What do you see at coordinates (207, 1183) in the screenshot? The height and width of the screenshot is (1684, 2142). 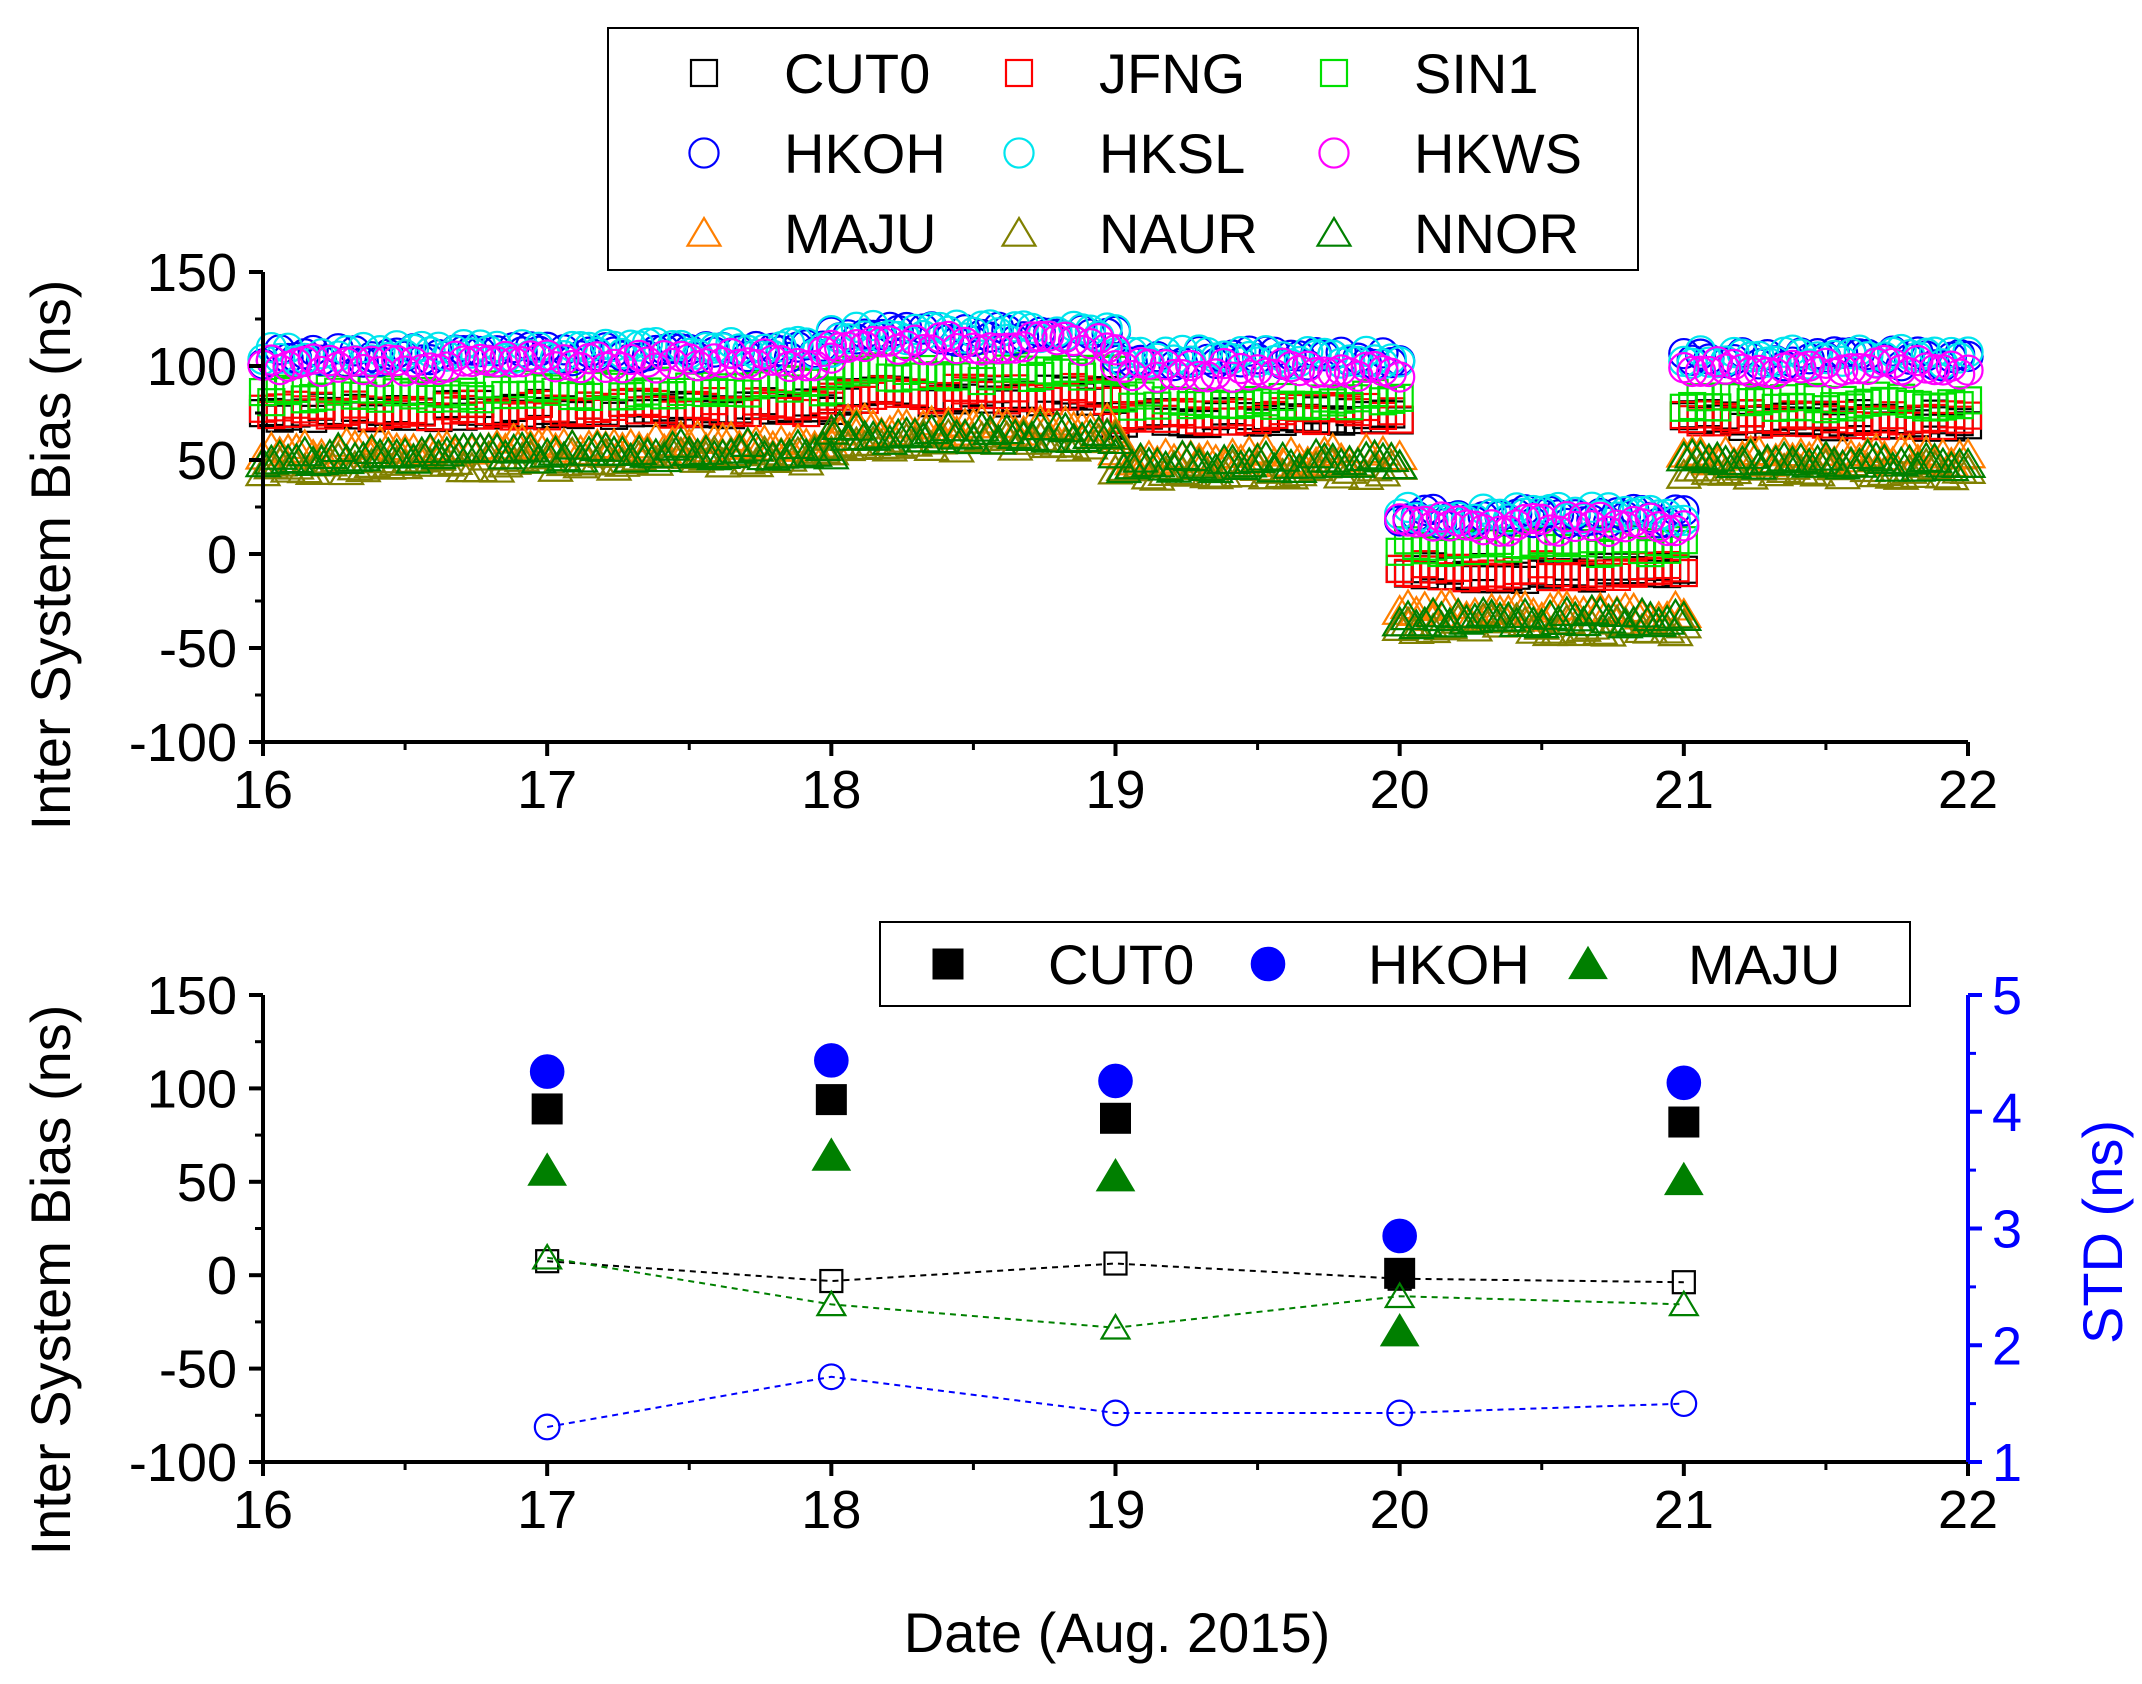 I see `y-tick-label: 50` at bounding box center [207, 1183].